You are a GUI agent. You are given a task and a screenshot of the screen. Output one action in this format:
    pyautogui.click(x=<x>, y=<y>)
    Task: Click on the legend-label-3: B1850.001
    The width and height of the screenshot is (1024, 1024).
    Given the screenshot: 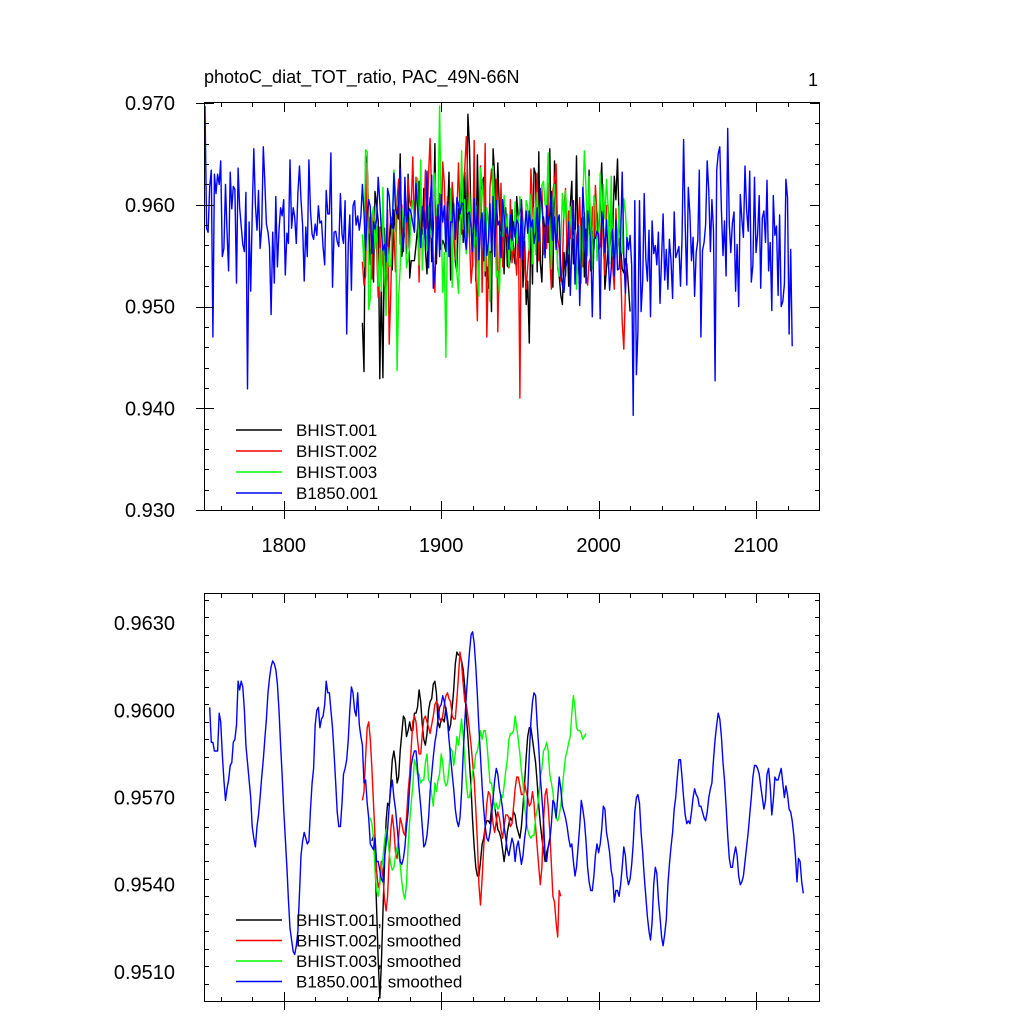 What is the action you would take?
    pyautogui.click(x=337, y=493)
    